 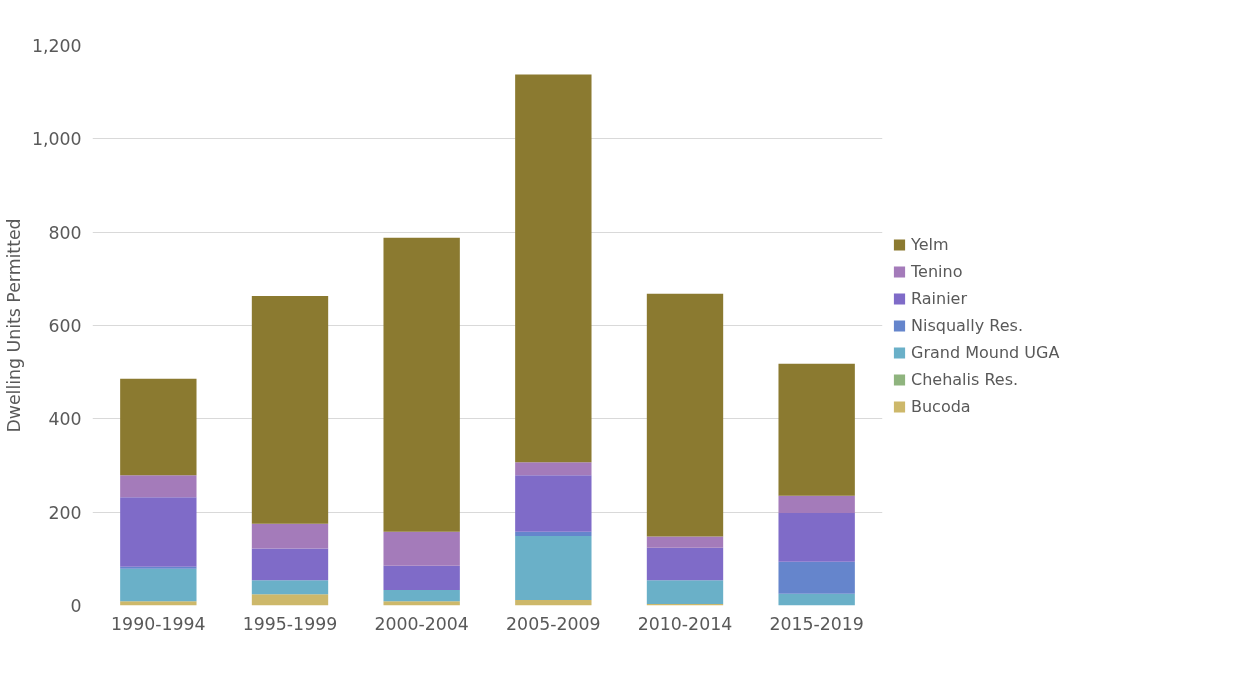 I want to click on legend-label: Nisqually Res., so click(x=967, y=325).